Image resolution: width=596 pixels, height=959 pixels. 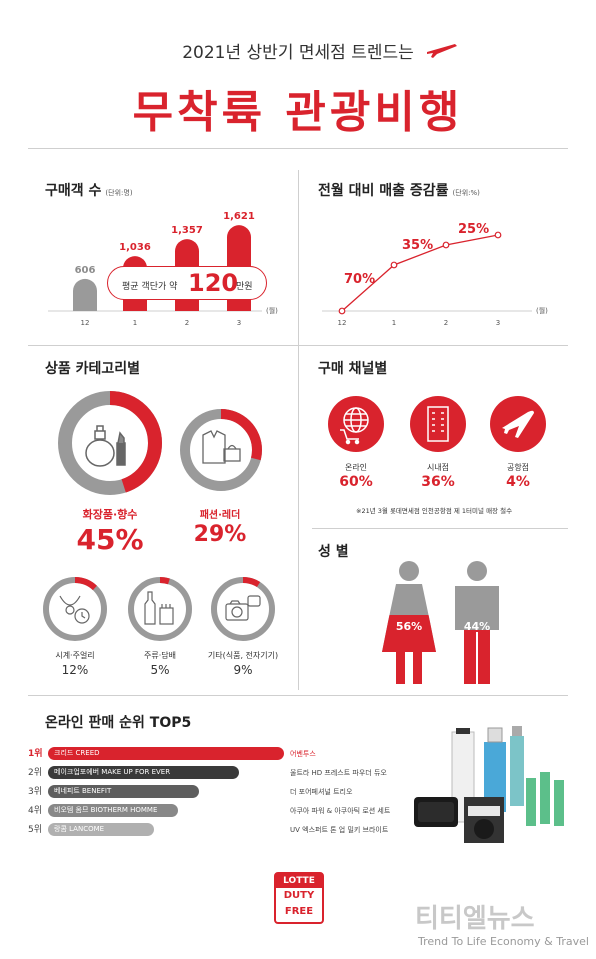 What do you see at coordinates (434, 511) in the screenshot?
I see `channel-footnote: ※21년 3월 롯데면세점 인천공항점 제 1터미널 매장 철수` at bounding box center [434, 511].